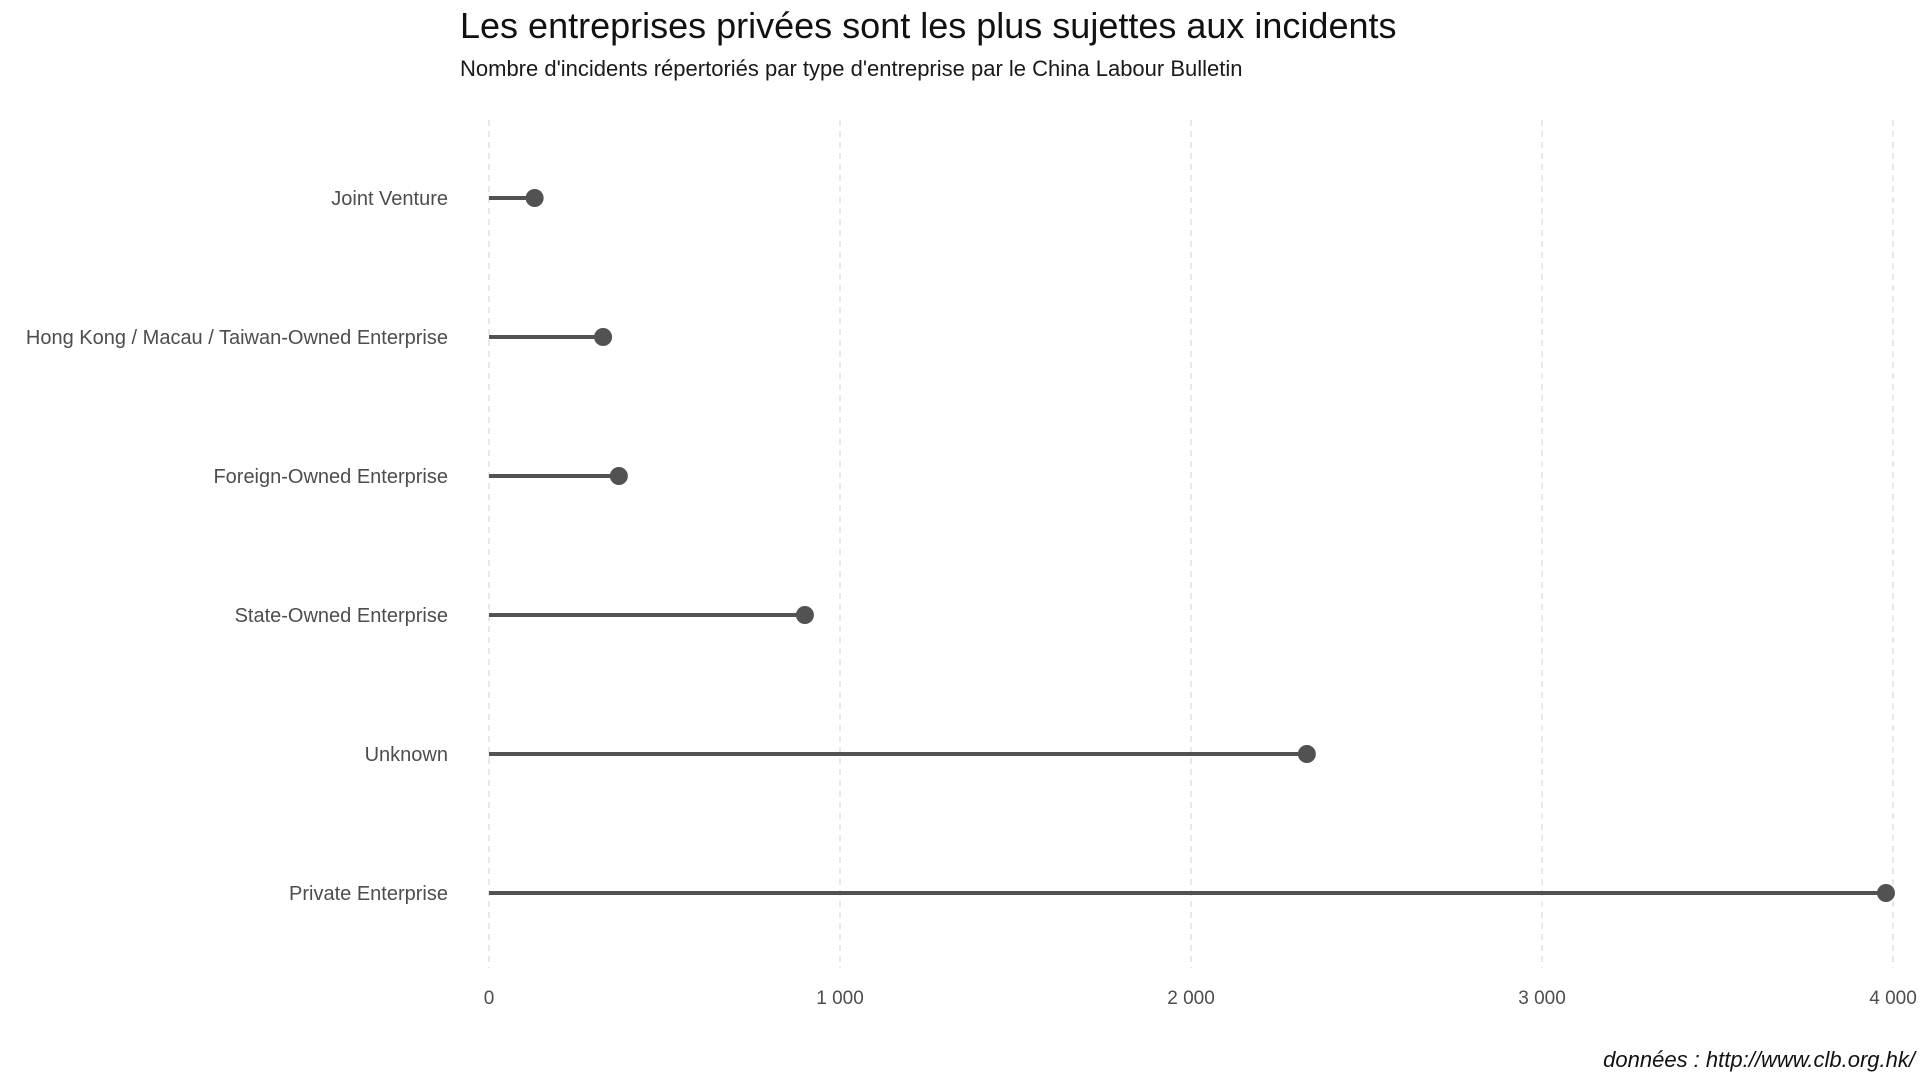 This screenshot has width=1920, height=1080. I want to click on category-label: State-Owned Enterprise, so click(341, 616).